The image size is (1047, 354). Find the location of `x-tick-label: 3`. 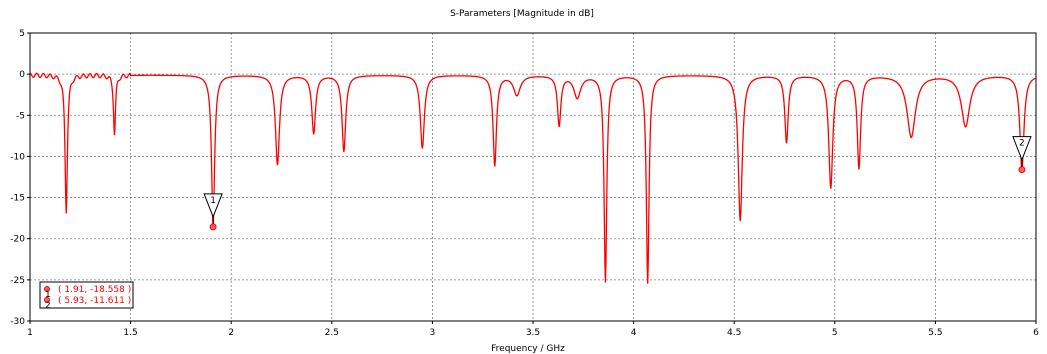

x-tick-label: 3 is located at coordinates (433, 333).